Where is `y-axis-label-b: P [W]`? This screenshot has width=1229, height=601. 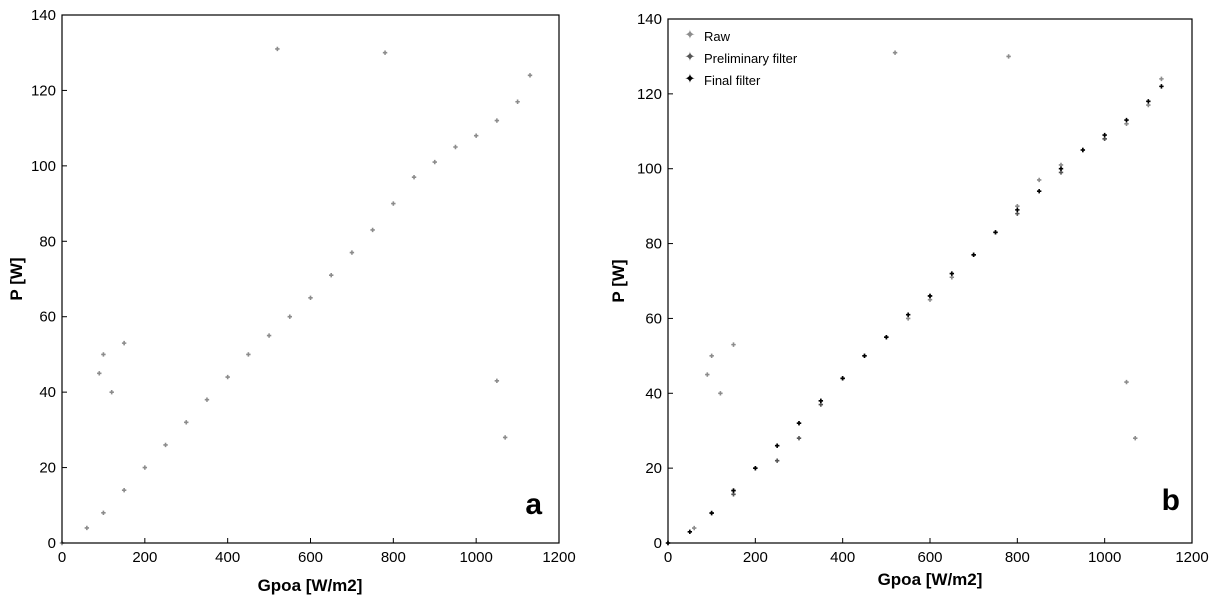
y-axis-label-b: P [W] is located at coordinates (618, 280).